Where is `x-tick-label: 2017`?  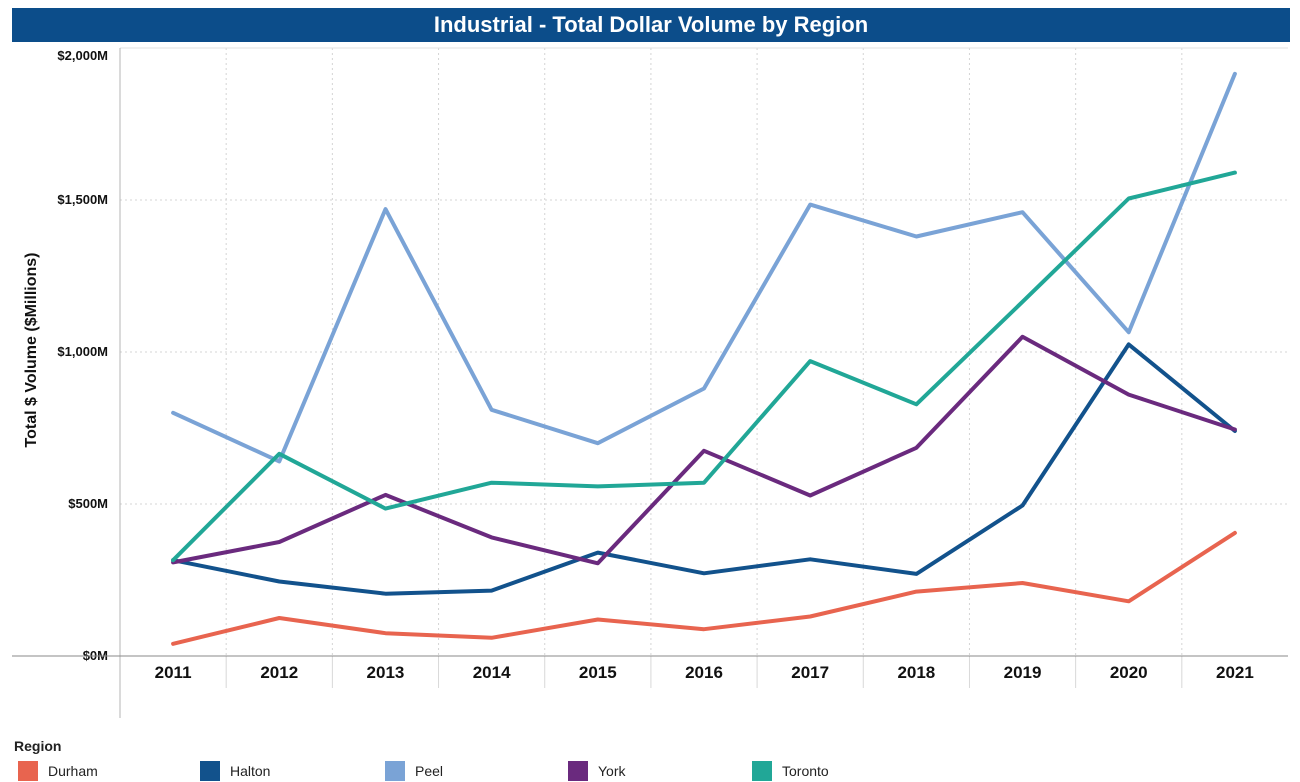 x-tick-label: 2017 is located at coordinates (810, 672).